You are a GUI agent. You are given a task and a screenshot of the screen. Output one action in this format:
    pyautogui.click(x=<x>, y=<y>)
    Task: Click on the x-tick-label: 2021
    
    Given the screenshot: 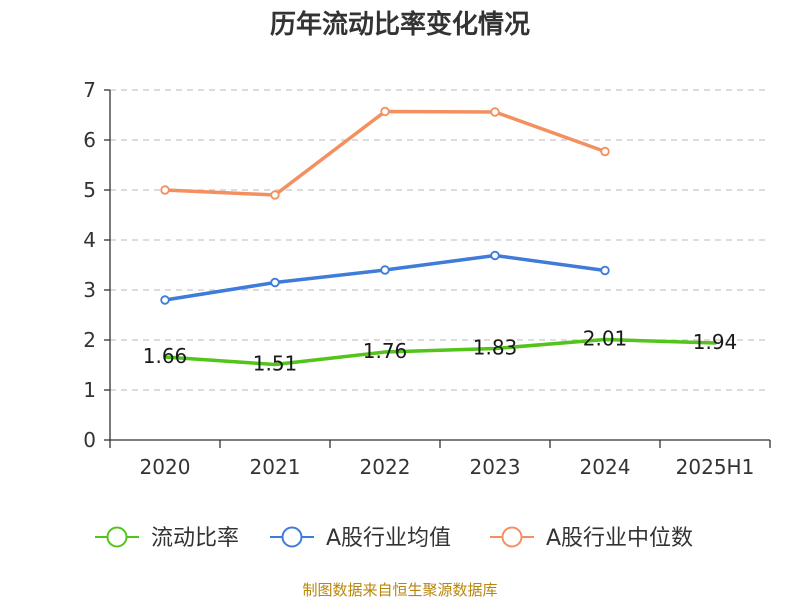 What is the action you would take?
    pyautogui.click(x=275, y=467)
    